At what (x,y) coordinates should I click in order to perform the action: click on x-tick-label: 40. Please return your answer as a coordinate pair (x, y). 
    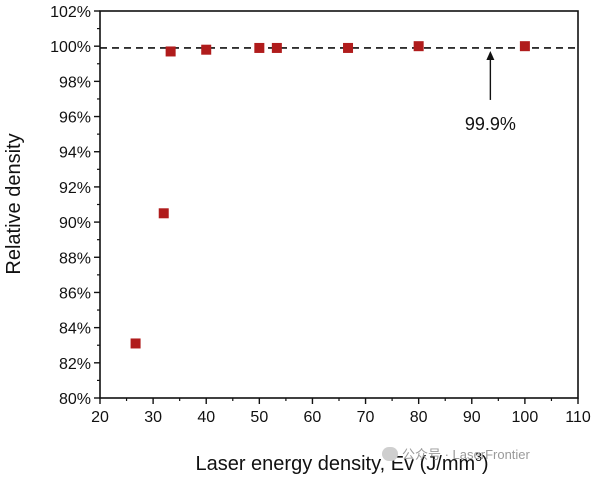
    Looking at the image, I should click on (206, 417).